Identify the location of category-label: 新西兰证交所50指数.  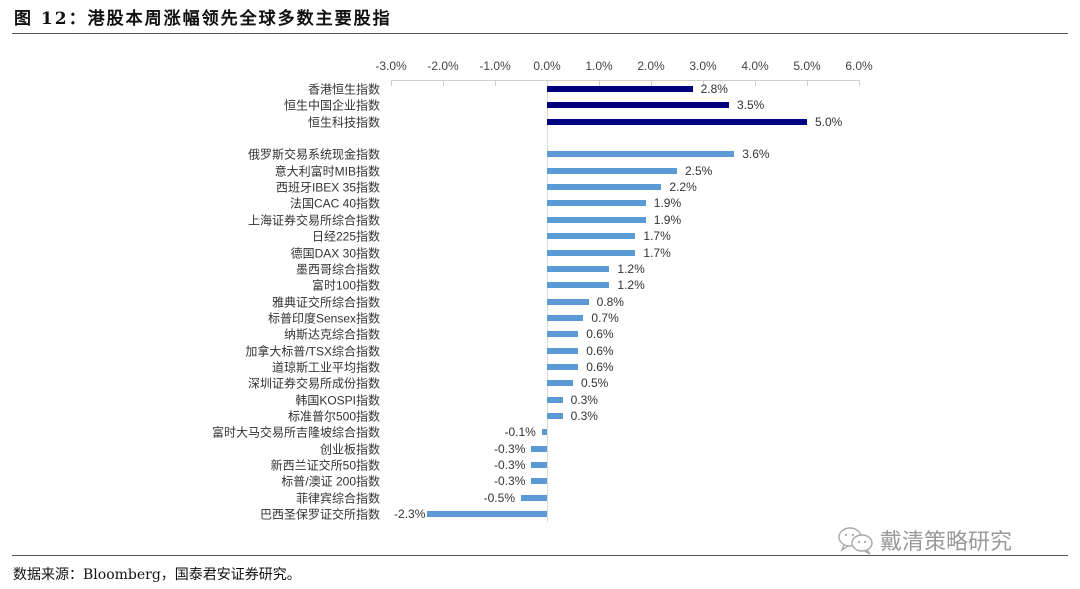
(325, 465).